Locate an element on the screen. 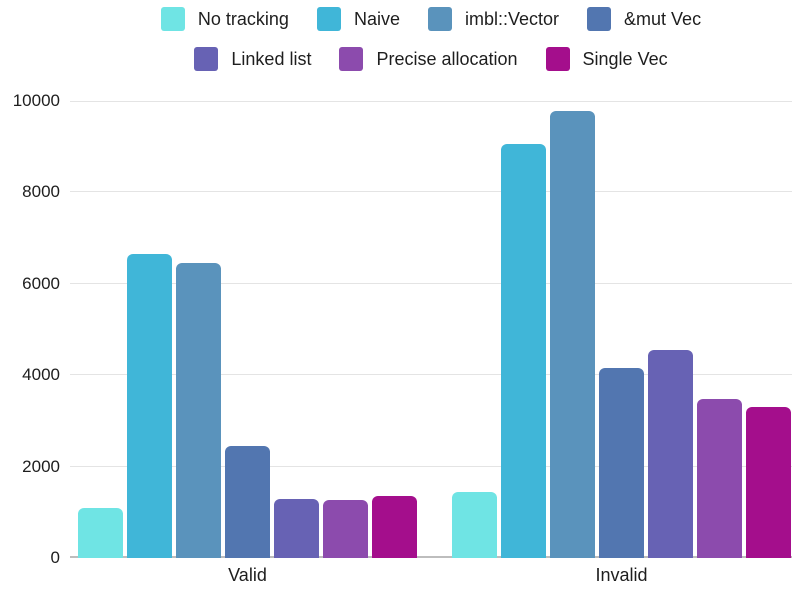 This screenshot has height=590, width=800. legend-label: No tracking is located at coordinates (243, 18).